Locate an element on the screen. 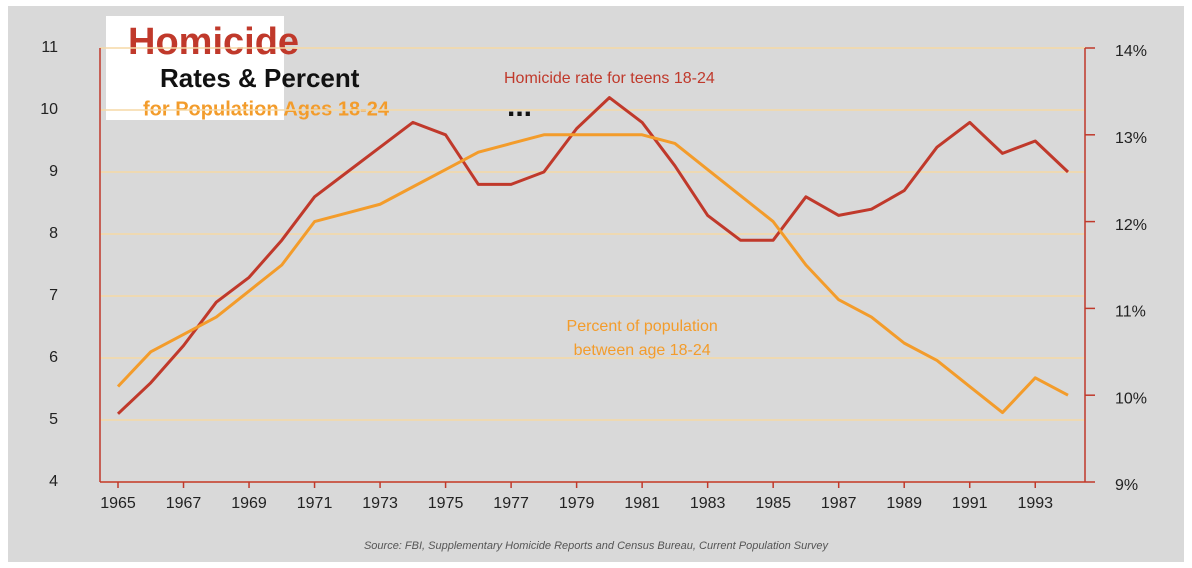 This screenshot has width=1192, height=568. x-tick-label: 1973 is located at coordinates (380, 503).